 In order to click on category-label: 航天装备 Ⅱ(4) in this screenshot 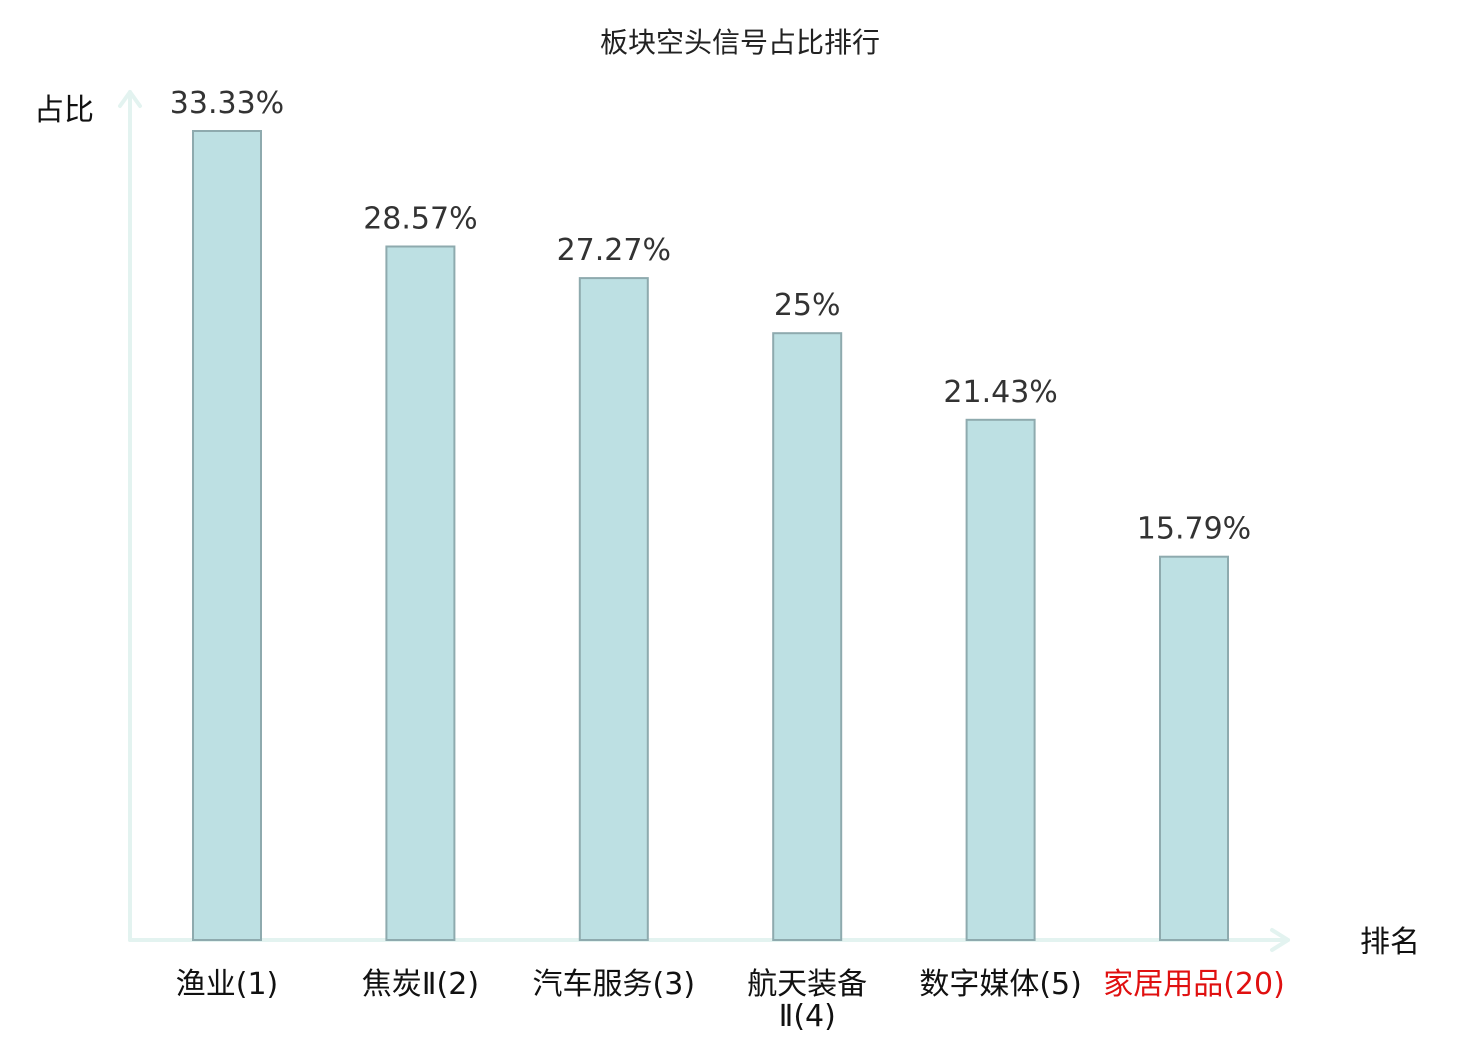, I will do `click(807, 1000)`.